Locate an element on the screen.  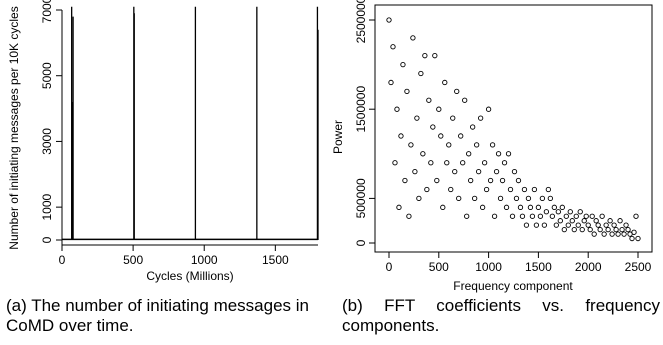
chart-b-x-tick-label: 2500 is located at coordinates (638, 267).